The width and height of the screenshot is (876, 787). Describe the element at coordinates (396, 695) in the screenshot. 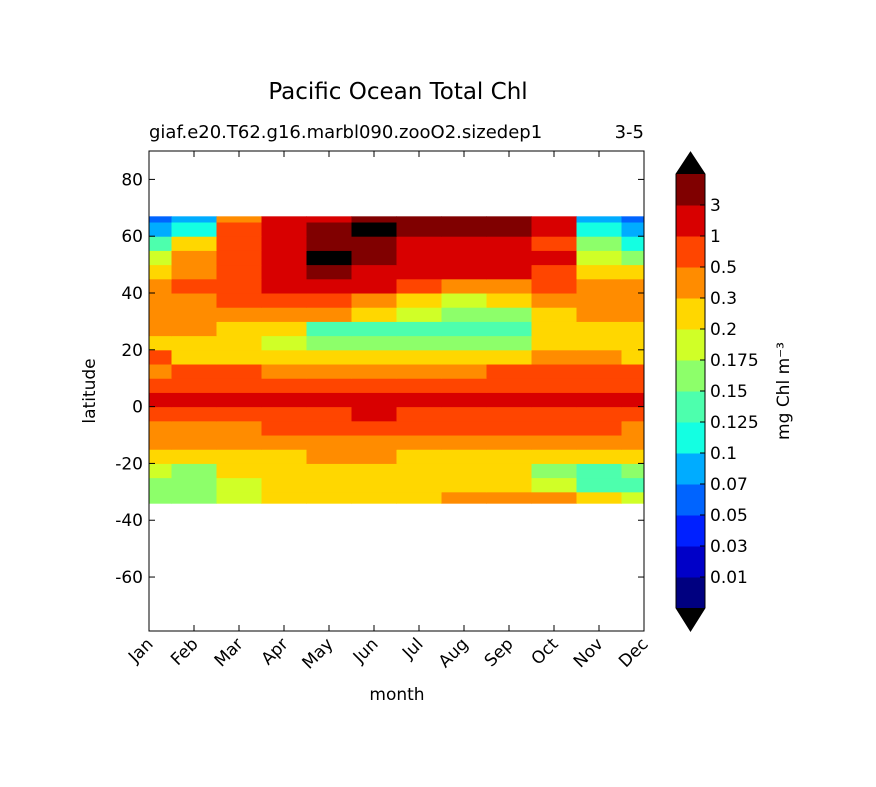

I see `x-axis-label: month` at that location.